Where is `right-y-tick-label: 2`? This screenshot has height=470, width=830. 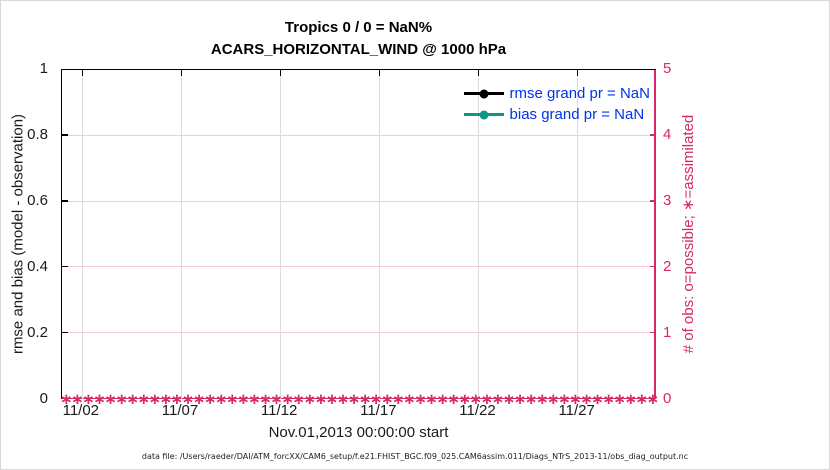 right-y-tick-label: 2 is located at coordinates (667, 266).